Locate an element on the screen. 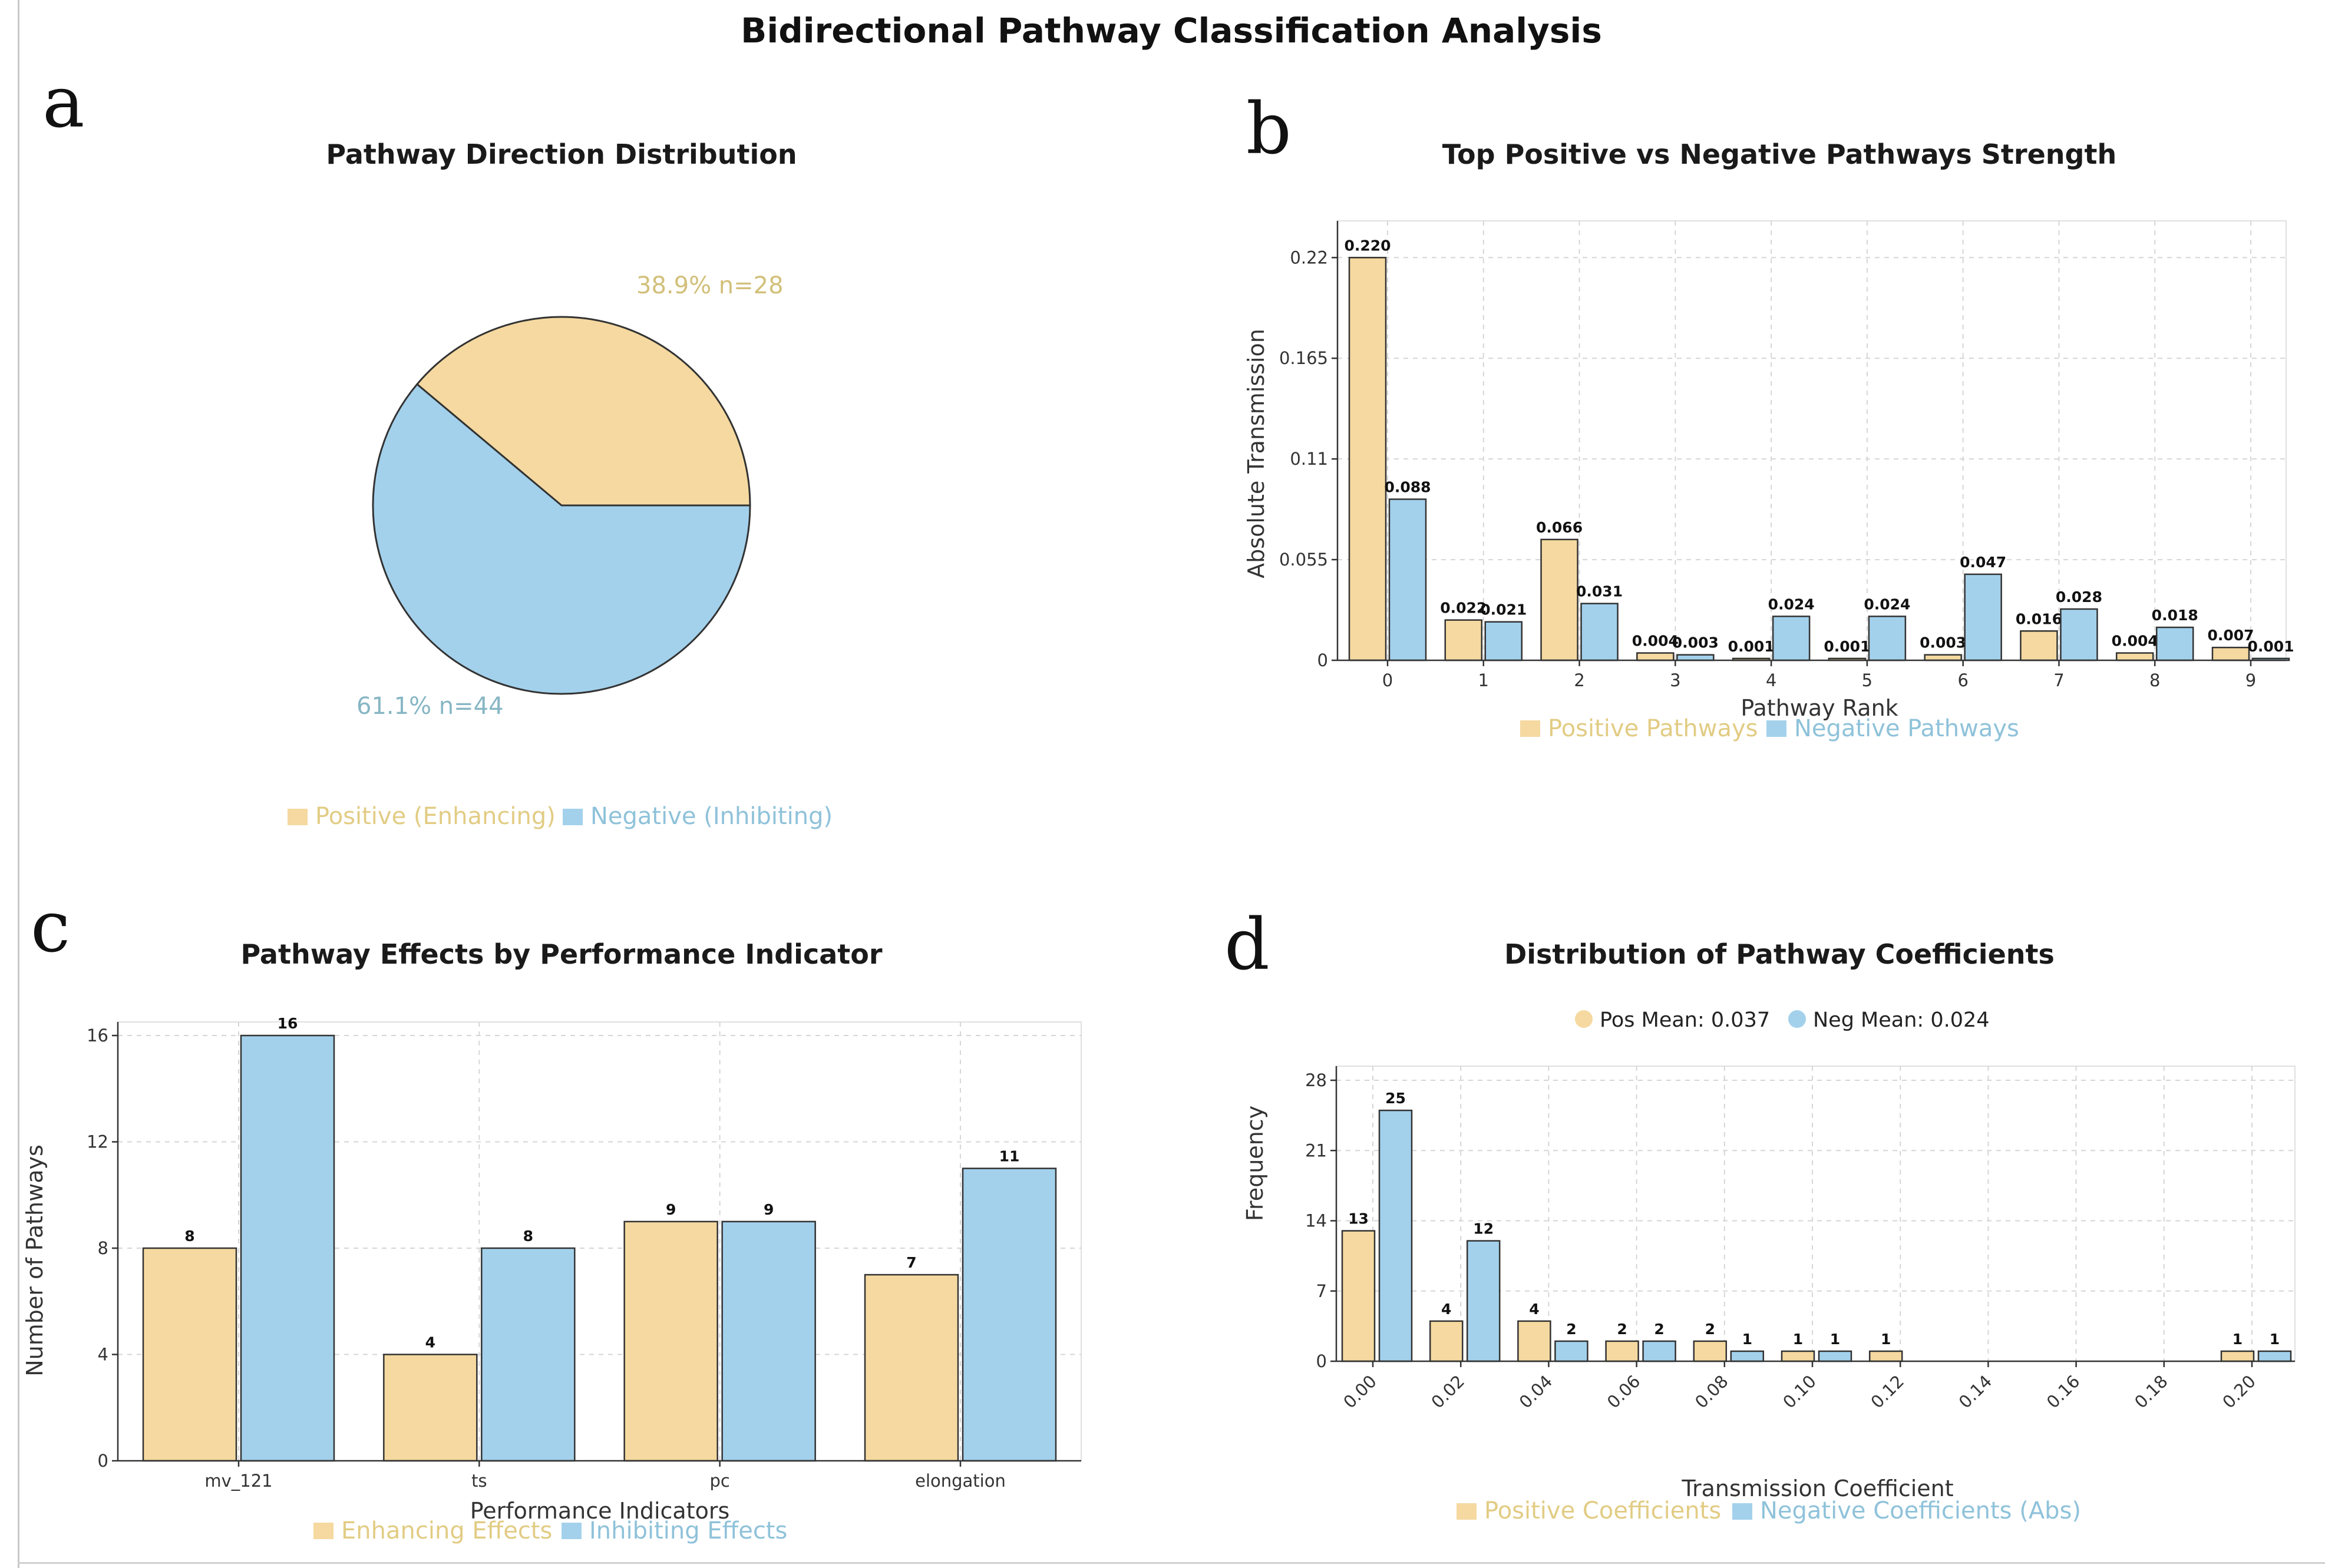  c-data-label: 11 is located at coordinates (1010, 1156).